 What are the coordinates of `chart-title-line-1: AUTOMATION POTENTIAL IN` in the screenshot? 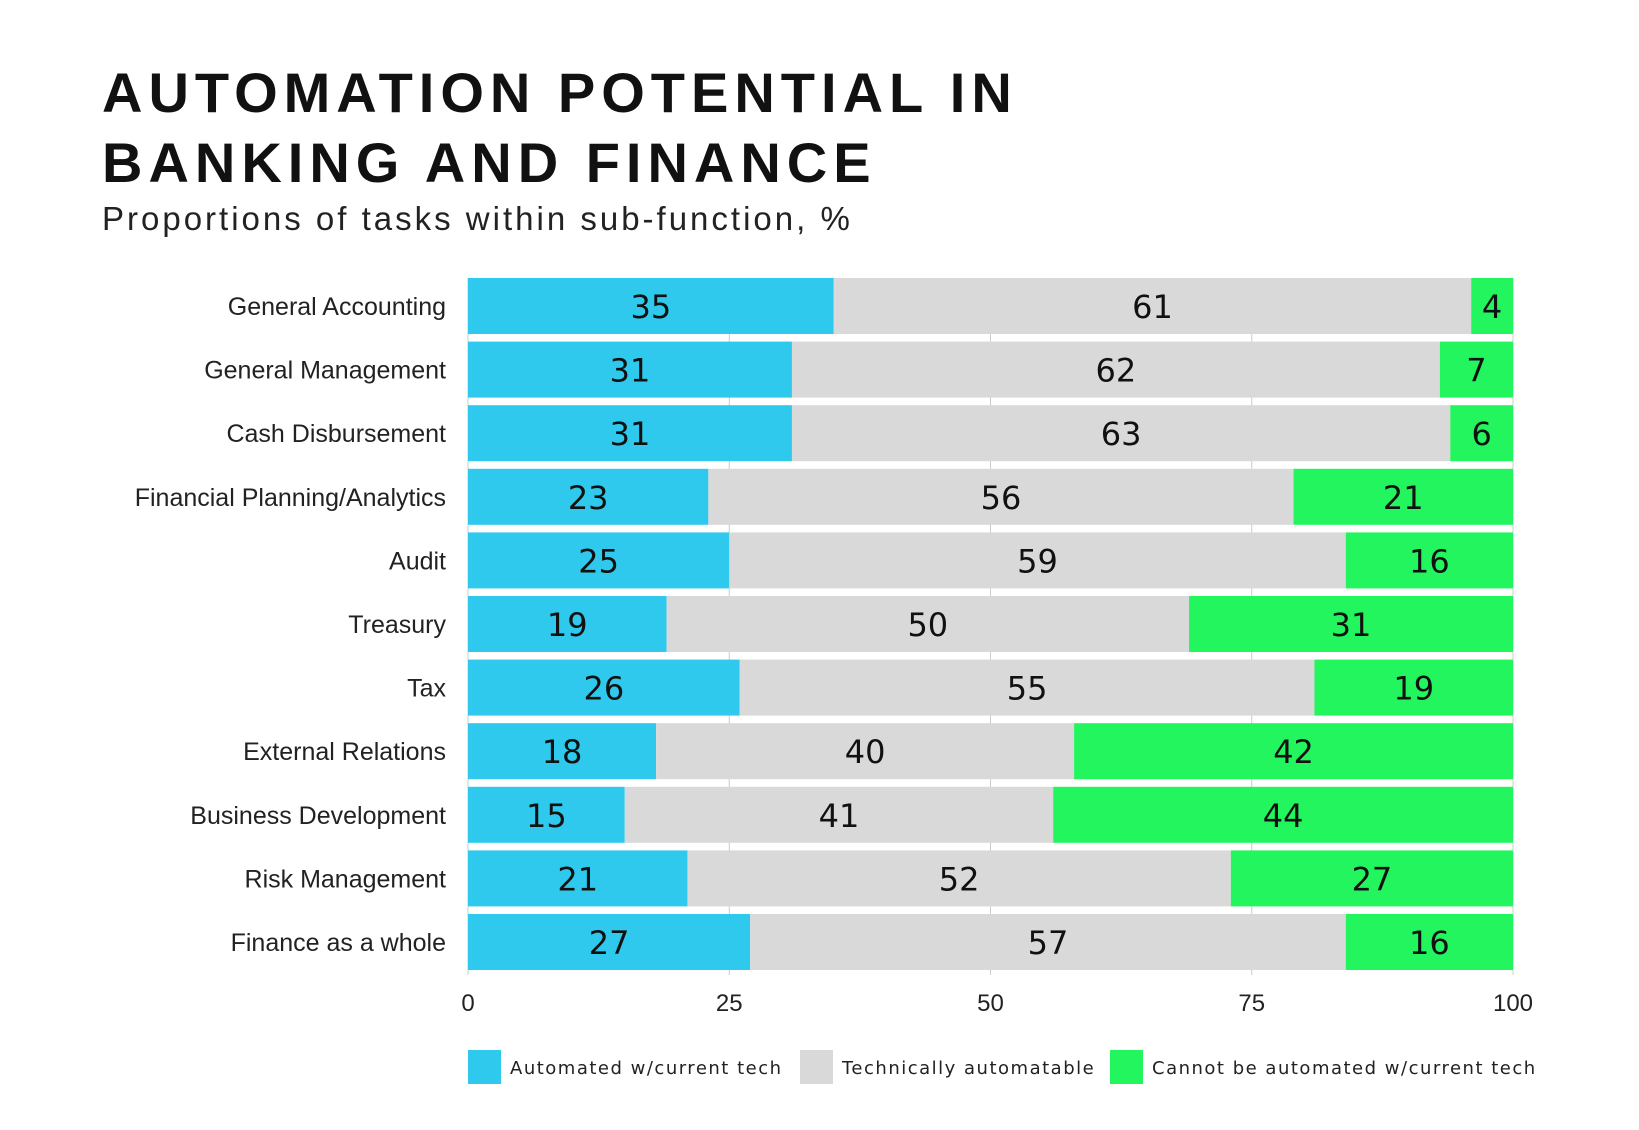 It's located at (560, 92).